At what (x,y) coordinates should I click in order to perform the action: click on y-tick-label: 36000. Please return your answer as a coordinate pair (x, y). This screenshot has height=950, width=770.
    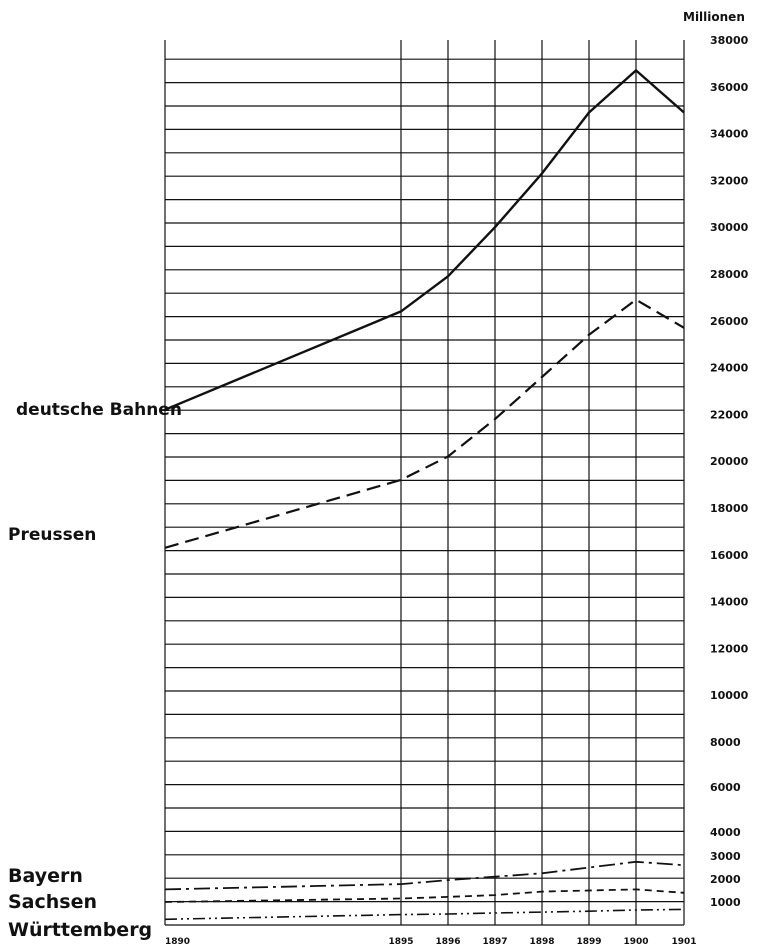
    Looking at the image, I should click on (729, 87).